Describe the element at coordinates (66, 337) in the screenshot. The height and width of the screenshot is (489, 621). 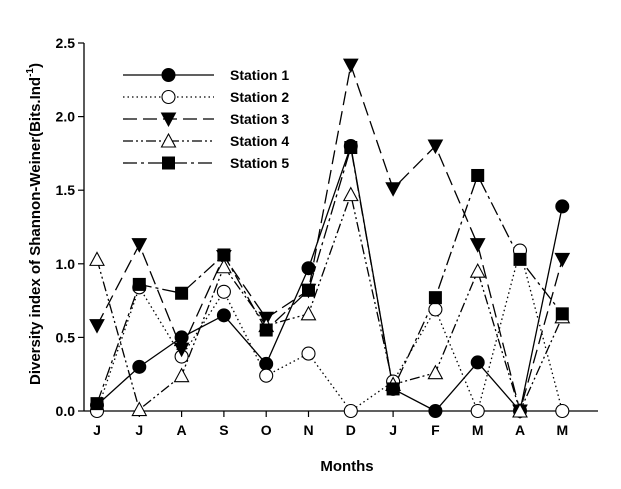
I see `y-tick-label: 0.5` at that location.